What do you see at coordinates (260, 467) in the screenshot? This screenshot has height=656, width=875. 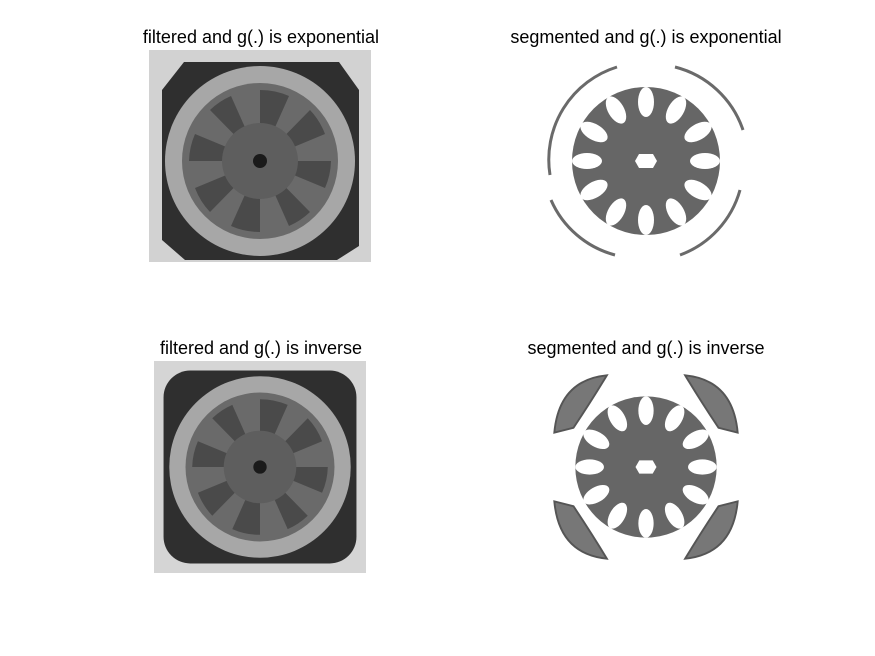 I see `filtered-inverse-image` at bounding box center [260, 467].